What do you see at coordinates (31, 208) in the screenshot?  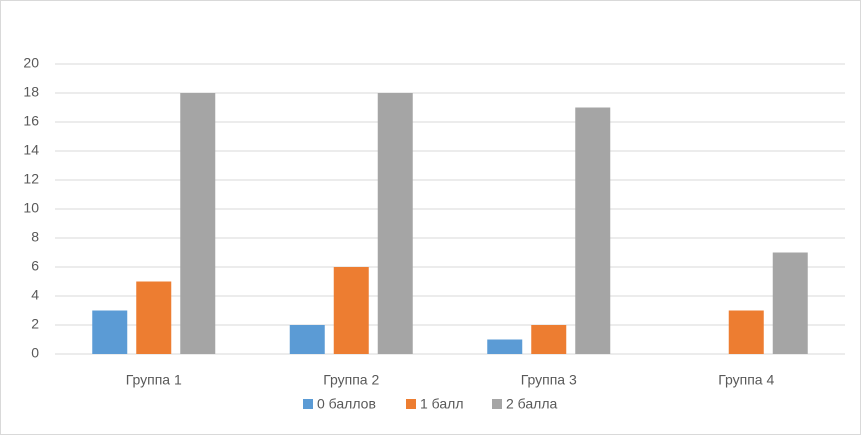 I see `y-tick-label: 10` at bounding box center [31, 208].